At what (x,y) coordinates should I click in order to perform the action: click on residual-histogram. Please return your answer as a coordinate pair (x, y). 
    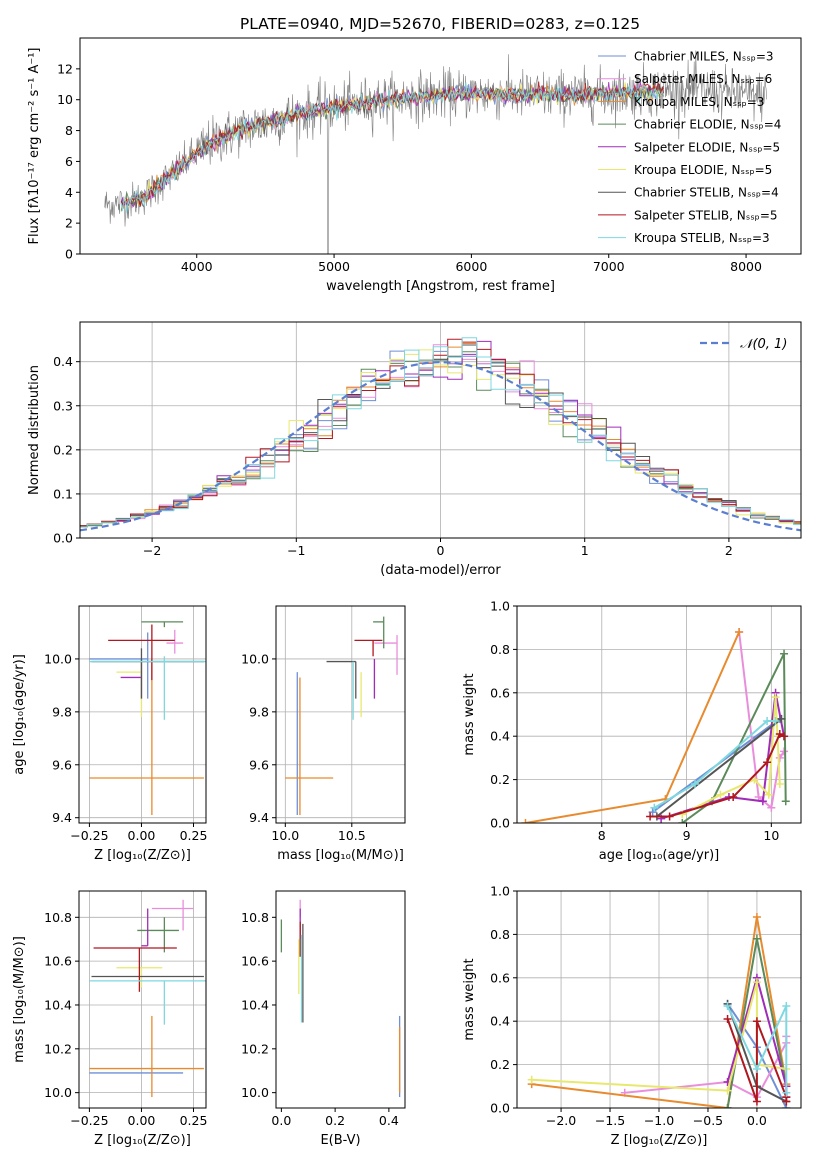
    Looking at the image, I should click on (440, 433).